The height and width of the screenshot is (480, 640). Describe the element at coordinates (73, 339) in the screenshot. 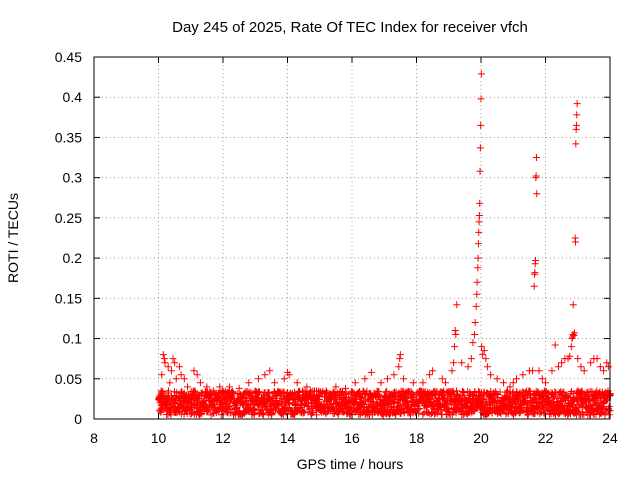

I see `y-tick-label: 0.1` at that location.